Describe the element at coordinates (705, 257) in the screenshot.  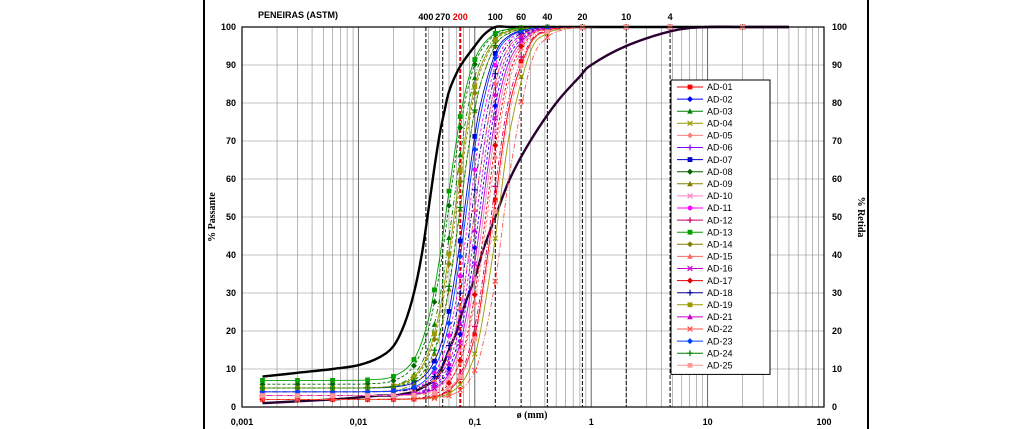
I see `legend-entry: AD-15` at that location.